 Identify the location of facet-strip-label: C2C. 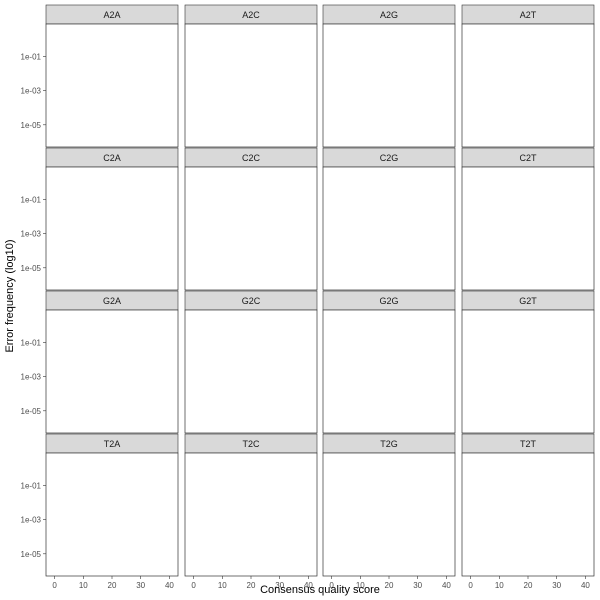
(251, 158).